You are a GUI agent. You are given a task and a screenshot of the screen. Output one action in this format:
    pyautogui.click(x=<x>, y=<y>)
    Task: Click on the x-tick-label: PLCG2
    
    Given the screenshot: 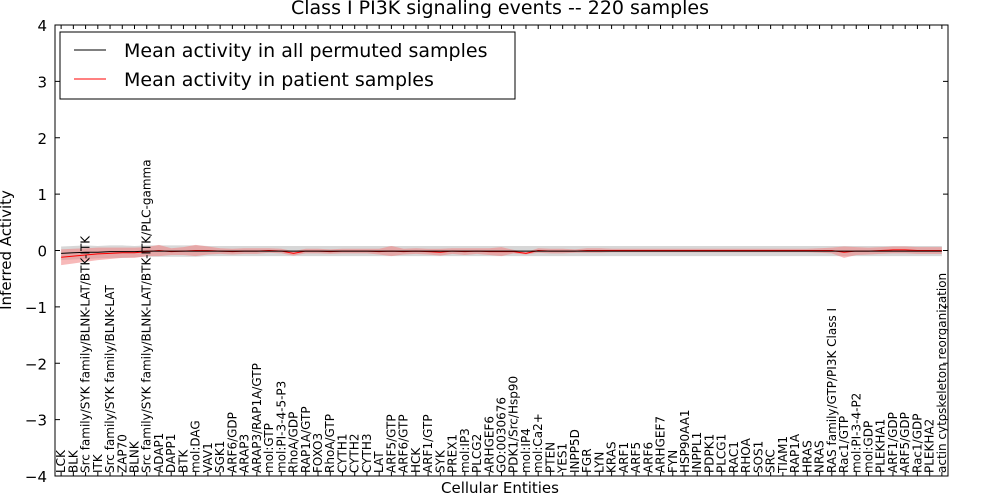 What is the action you would take?
    pyautogui.click(x=477, y=453)
    